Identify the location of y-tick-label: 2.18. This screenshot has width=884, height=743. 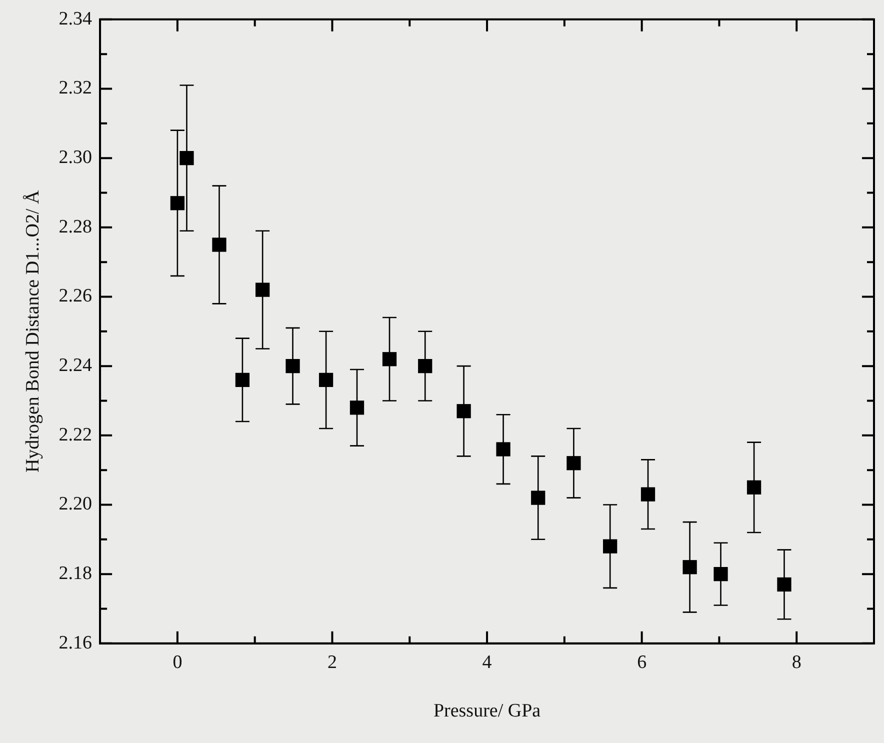
(75, 573).